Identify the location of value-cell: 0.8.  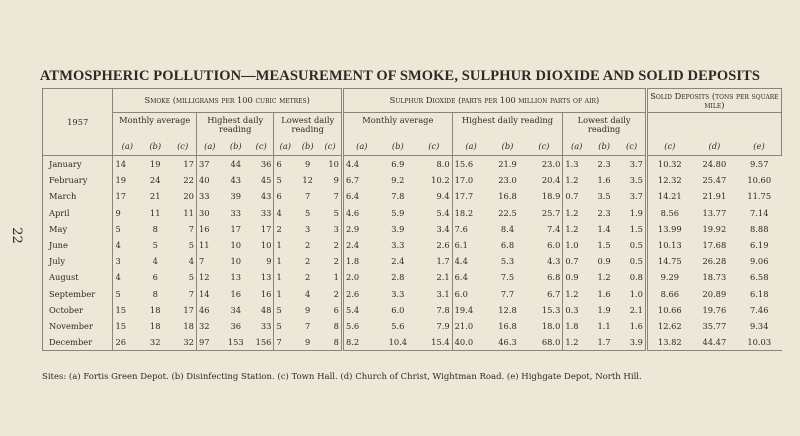
(636, 277).